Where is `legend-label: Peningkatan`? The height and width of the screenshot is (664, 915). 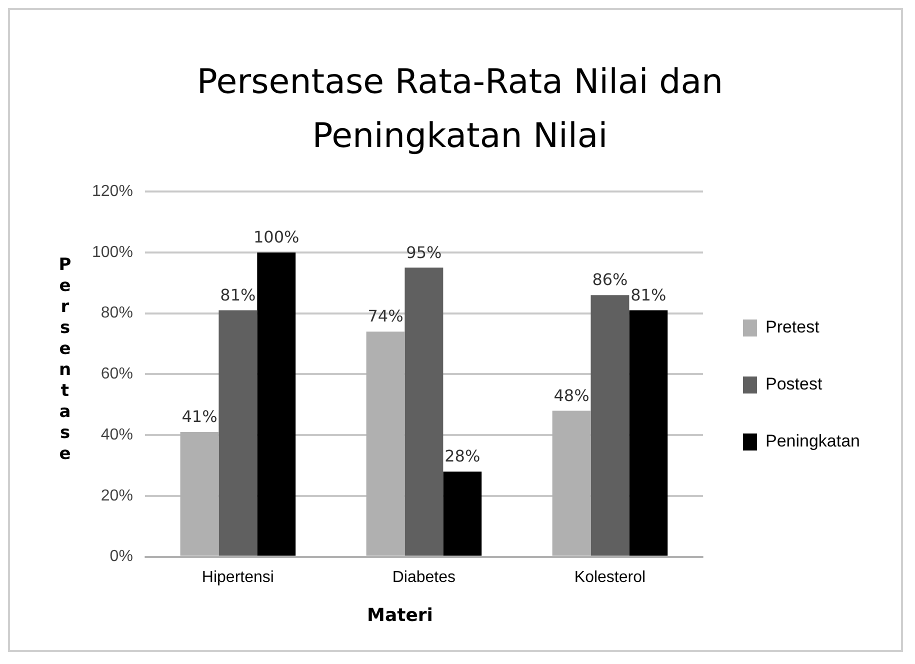 legend-label: Peningkatan is located at coordinates (812, 441).